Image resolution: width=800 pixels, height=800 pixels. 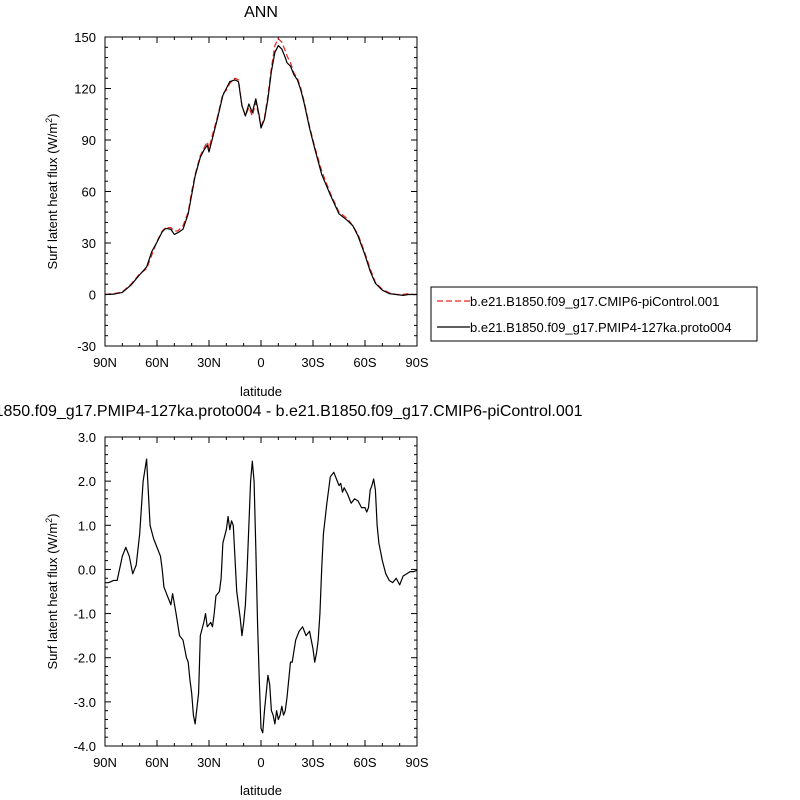 I want to click on legend-box, so click(x=594, y=314).